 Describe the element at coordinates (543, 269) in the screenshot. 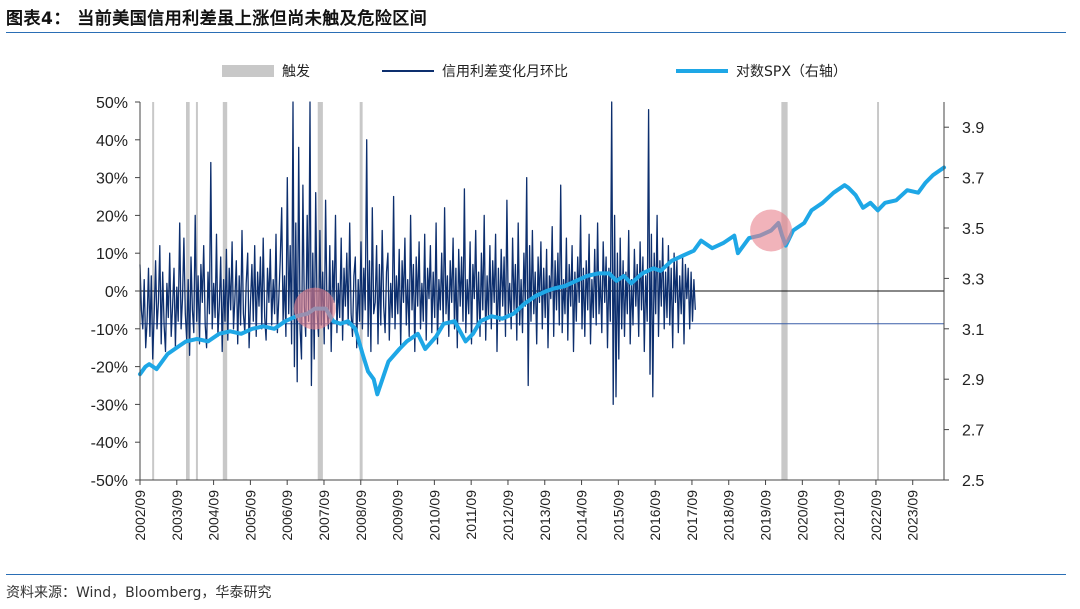

I see `danger-highlights` at that location.